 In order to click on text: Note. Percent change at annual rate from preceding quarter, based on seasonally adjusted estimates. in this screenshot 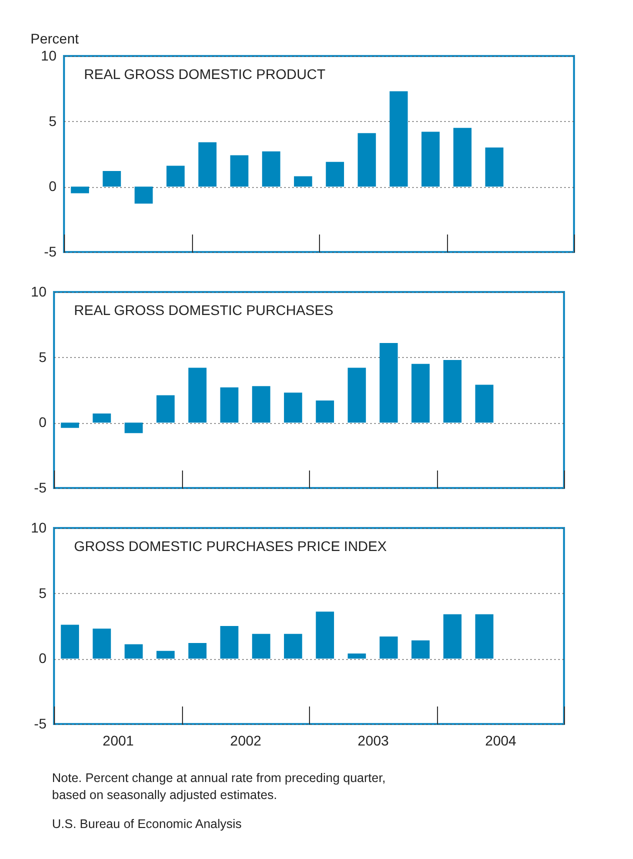, I will do `click(219, 787)`.